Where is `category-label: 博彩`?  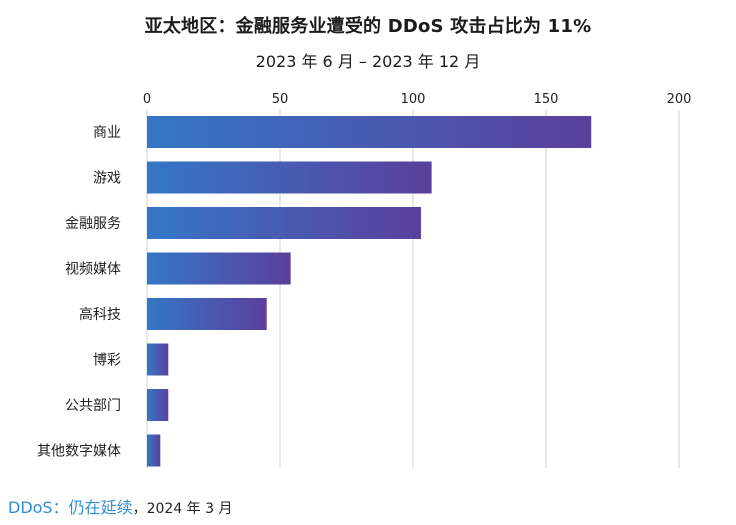 category-label: 博彩 is located at coordinates (107, 360).